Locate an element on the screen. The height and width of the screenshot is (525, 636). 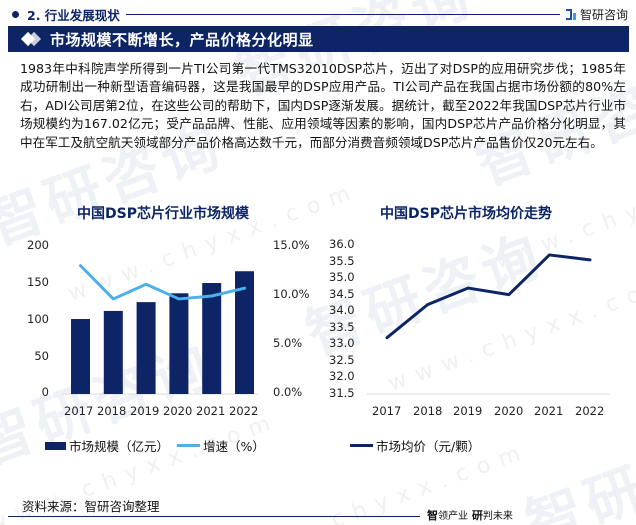
legend-label: 市场均价（元/颗） is located at coordinates (428, 446).